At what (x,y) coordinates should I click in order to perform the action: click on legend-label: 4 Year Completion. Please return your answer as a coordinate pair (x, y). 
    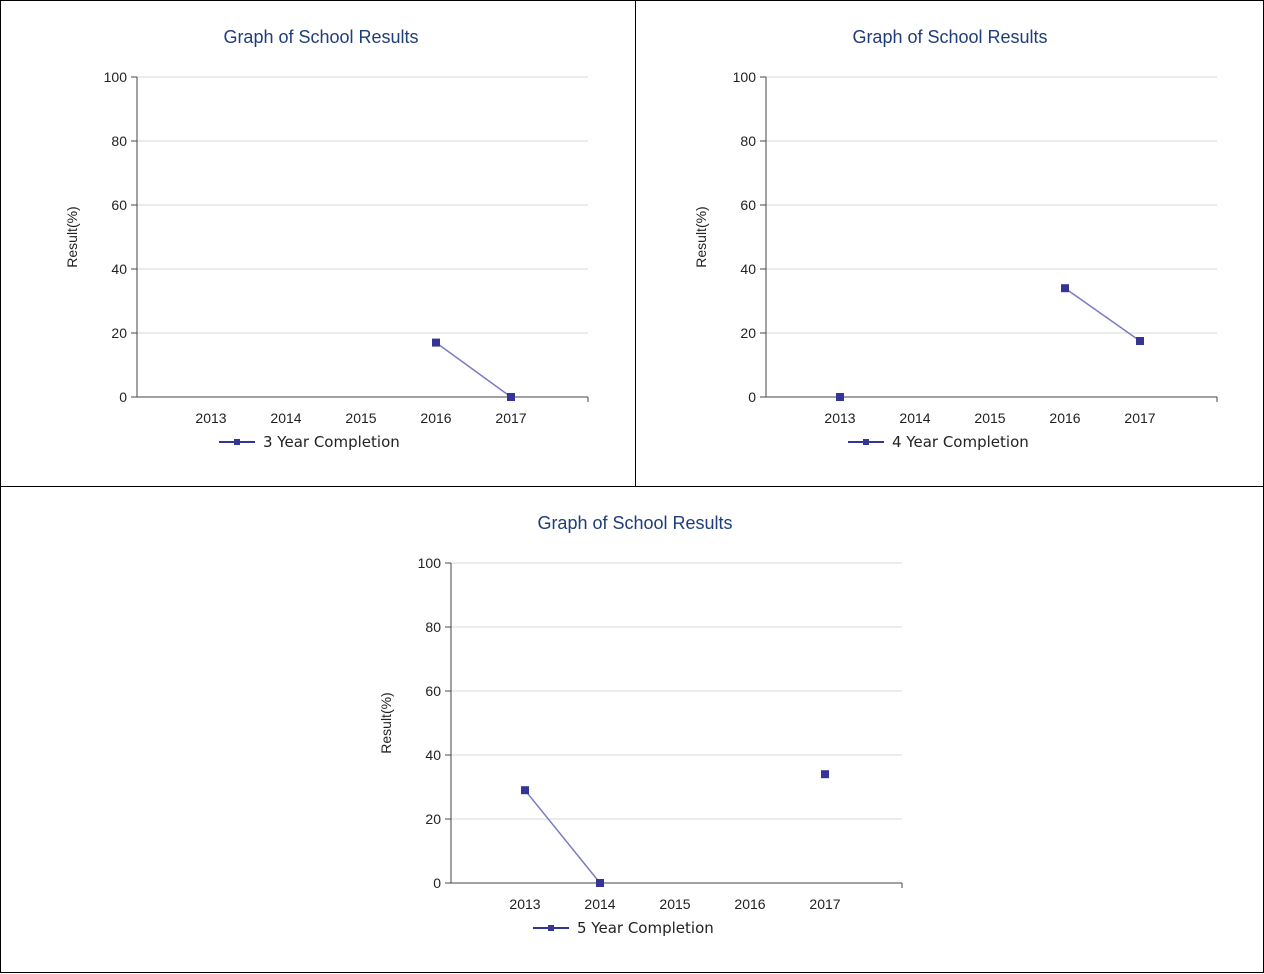
    Looking at the image, I should click on (960, 442).